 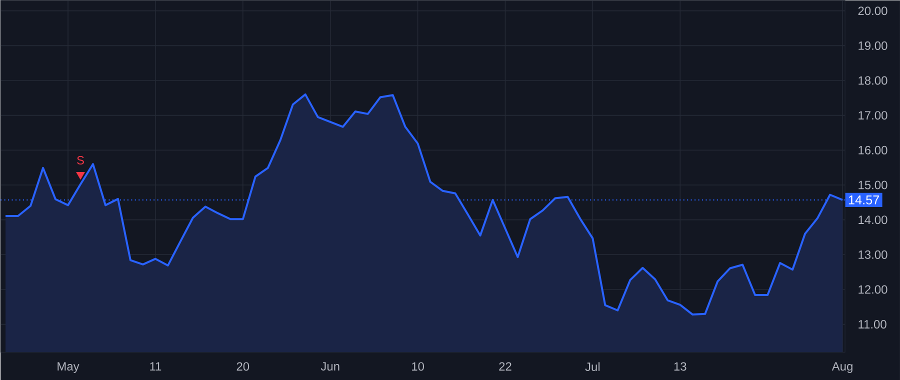 What do you see at coordinates (873, 80) in the screenshot?
I see `y-tick-label: 18.00` at bounding box center [873, 80].